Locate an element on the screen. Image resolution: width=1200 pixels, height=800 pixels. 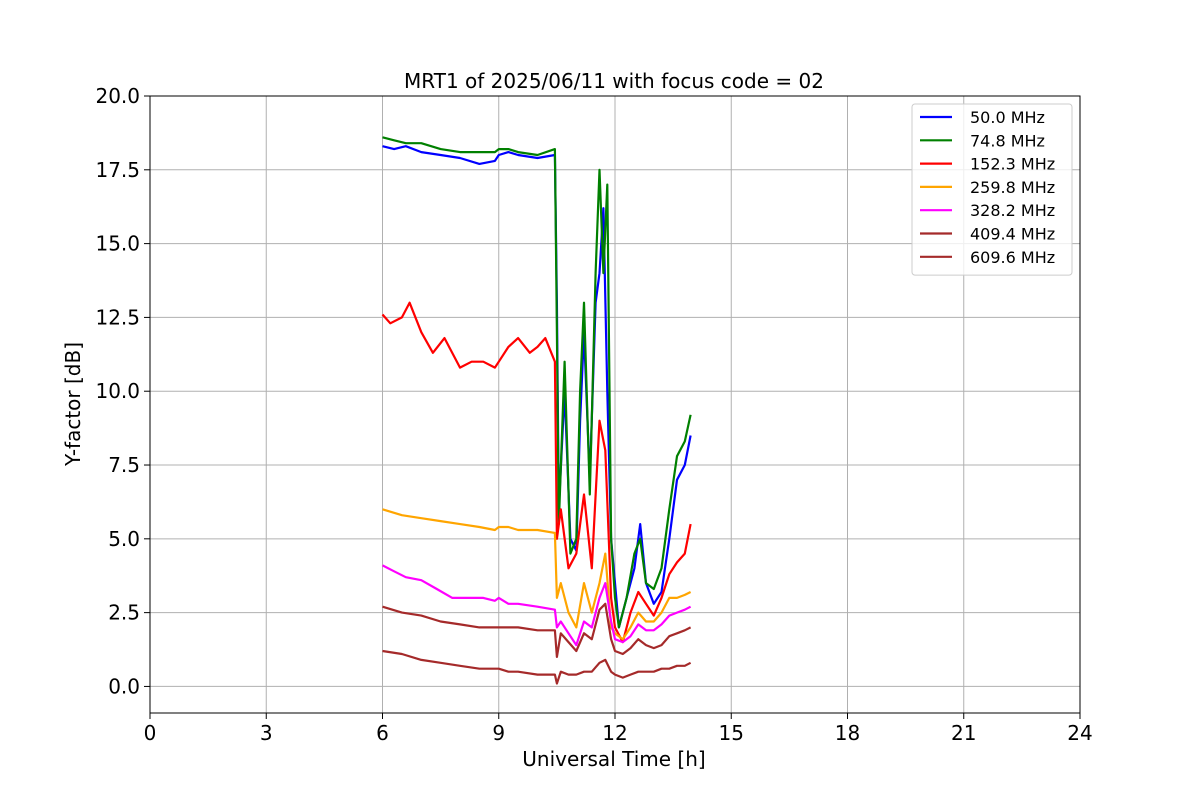
y-axis-label: Y-factor [dB] is located at coordinates (73, 404).